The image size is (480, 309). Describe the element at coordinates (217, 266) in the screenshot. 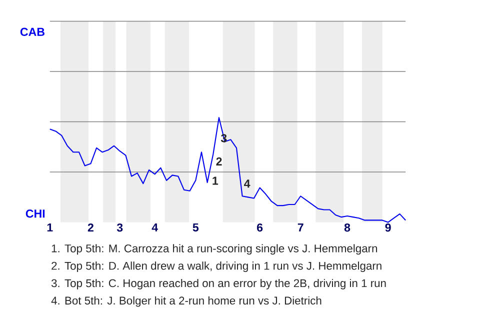

I see `text: 2. Top 5th: D. Allen drew a walk, driving in 1 run vs J. Hemmelgarn` at that location.